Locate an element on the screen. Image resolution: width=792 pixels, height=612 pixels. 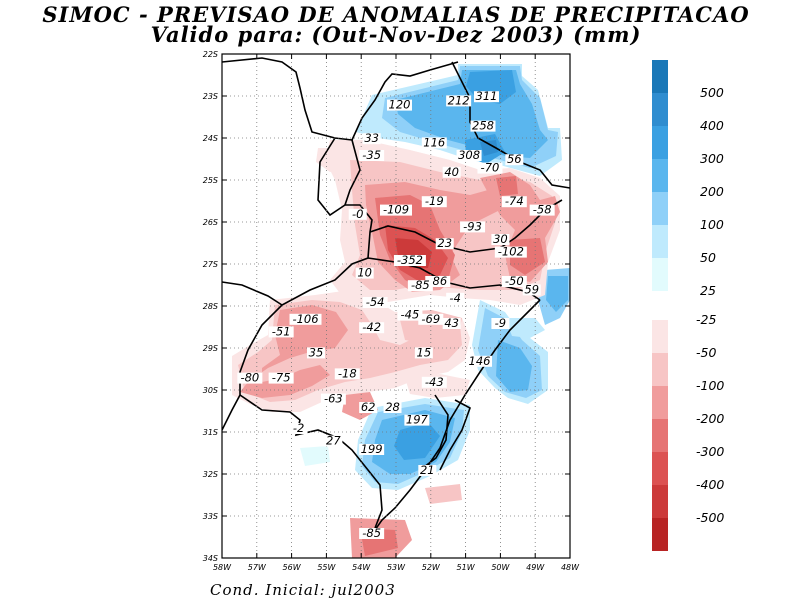
value-label: 10 is located at coordinates (364, 273).